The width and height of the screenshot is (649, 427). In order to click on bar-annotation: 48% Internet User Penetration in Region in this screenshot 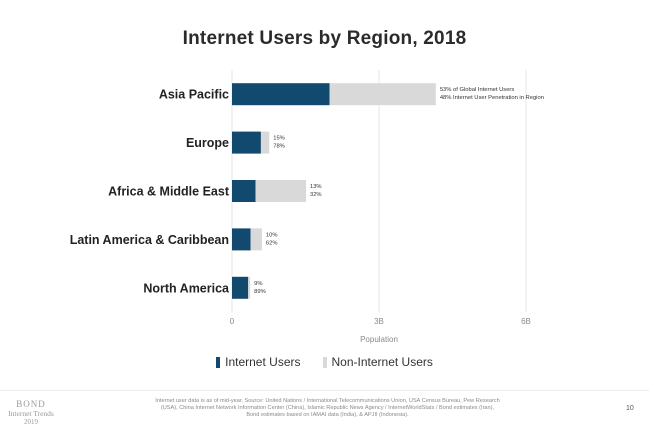, I will do `click(492, 98)`.